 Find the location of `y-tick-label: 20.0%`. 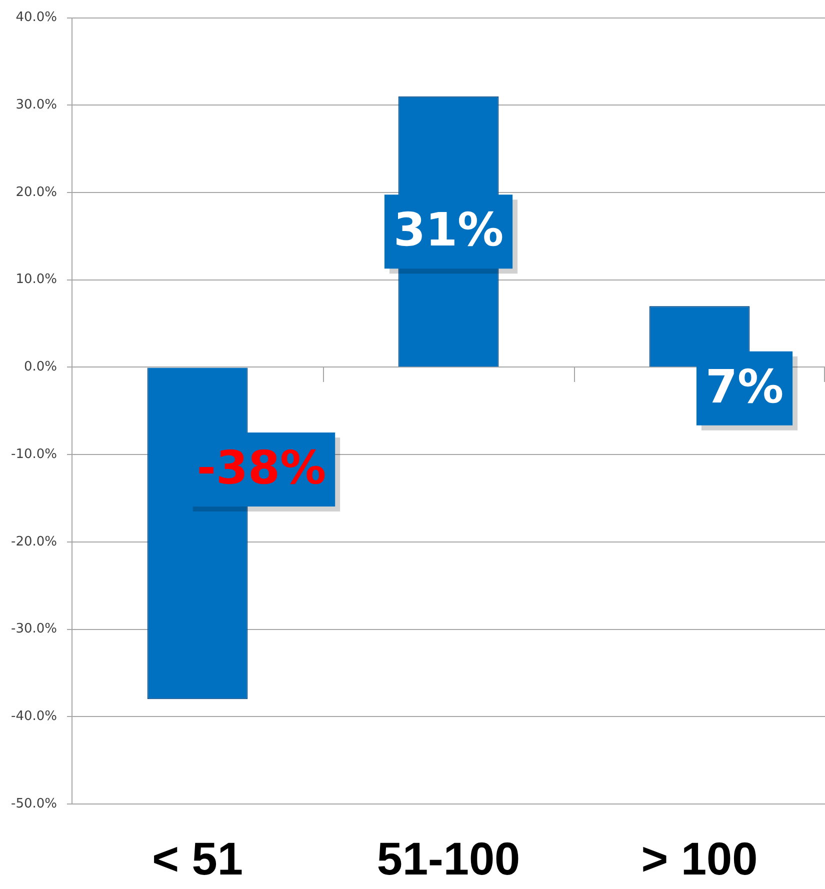

y-tick-label: 20.0% is located at coordinates (36, 192).